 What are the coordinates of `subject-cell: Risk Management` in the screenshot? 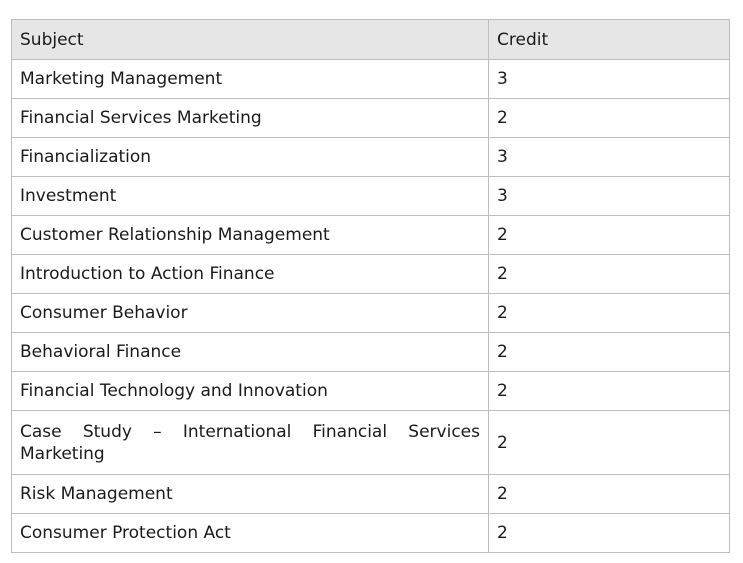 It's located at (250, 494).